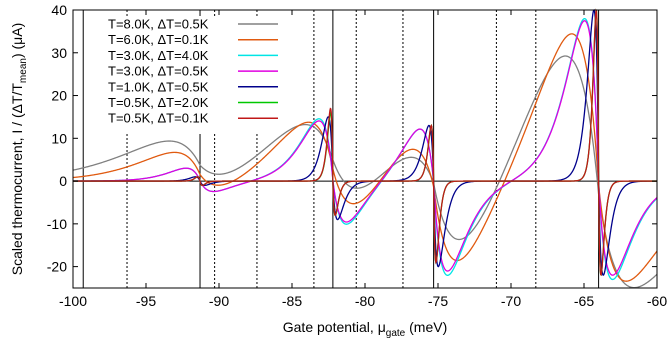 This screenshot has height=342, width=671. Describe the element at coordinates (365, 301) in the screenshot. I see `x-tick-label: -80` at that location.